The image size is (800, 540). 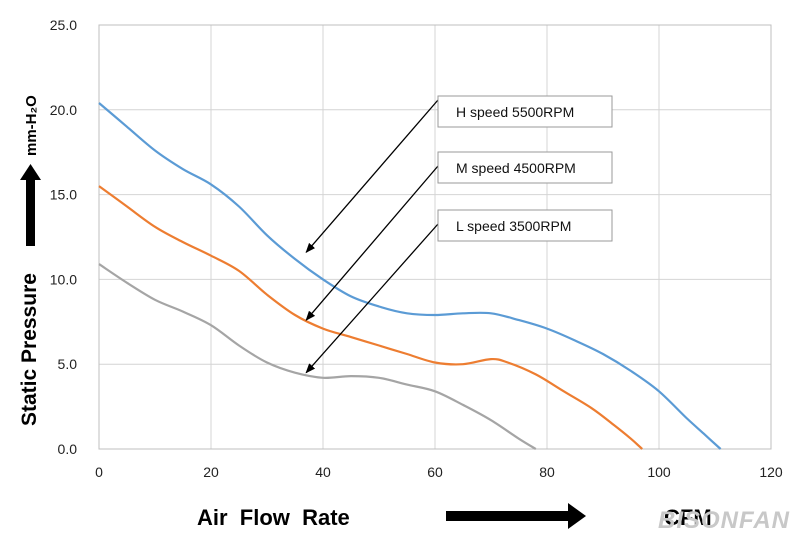 What do you see at coordinates (63, 25) in the screenshot?
I see `y-tick-label: 25.0` at bounding box center [63, 25].